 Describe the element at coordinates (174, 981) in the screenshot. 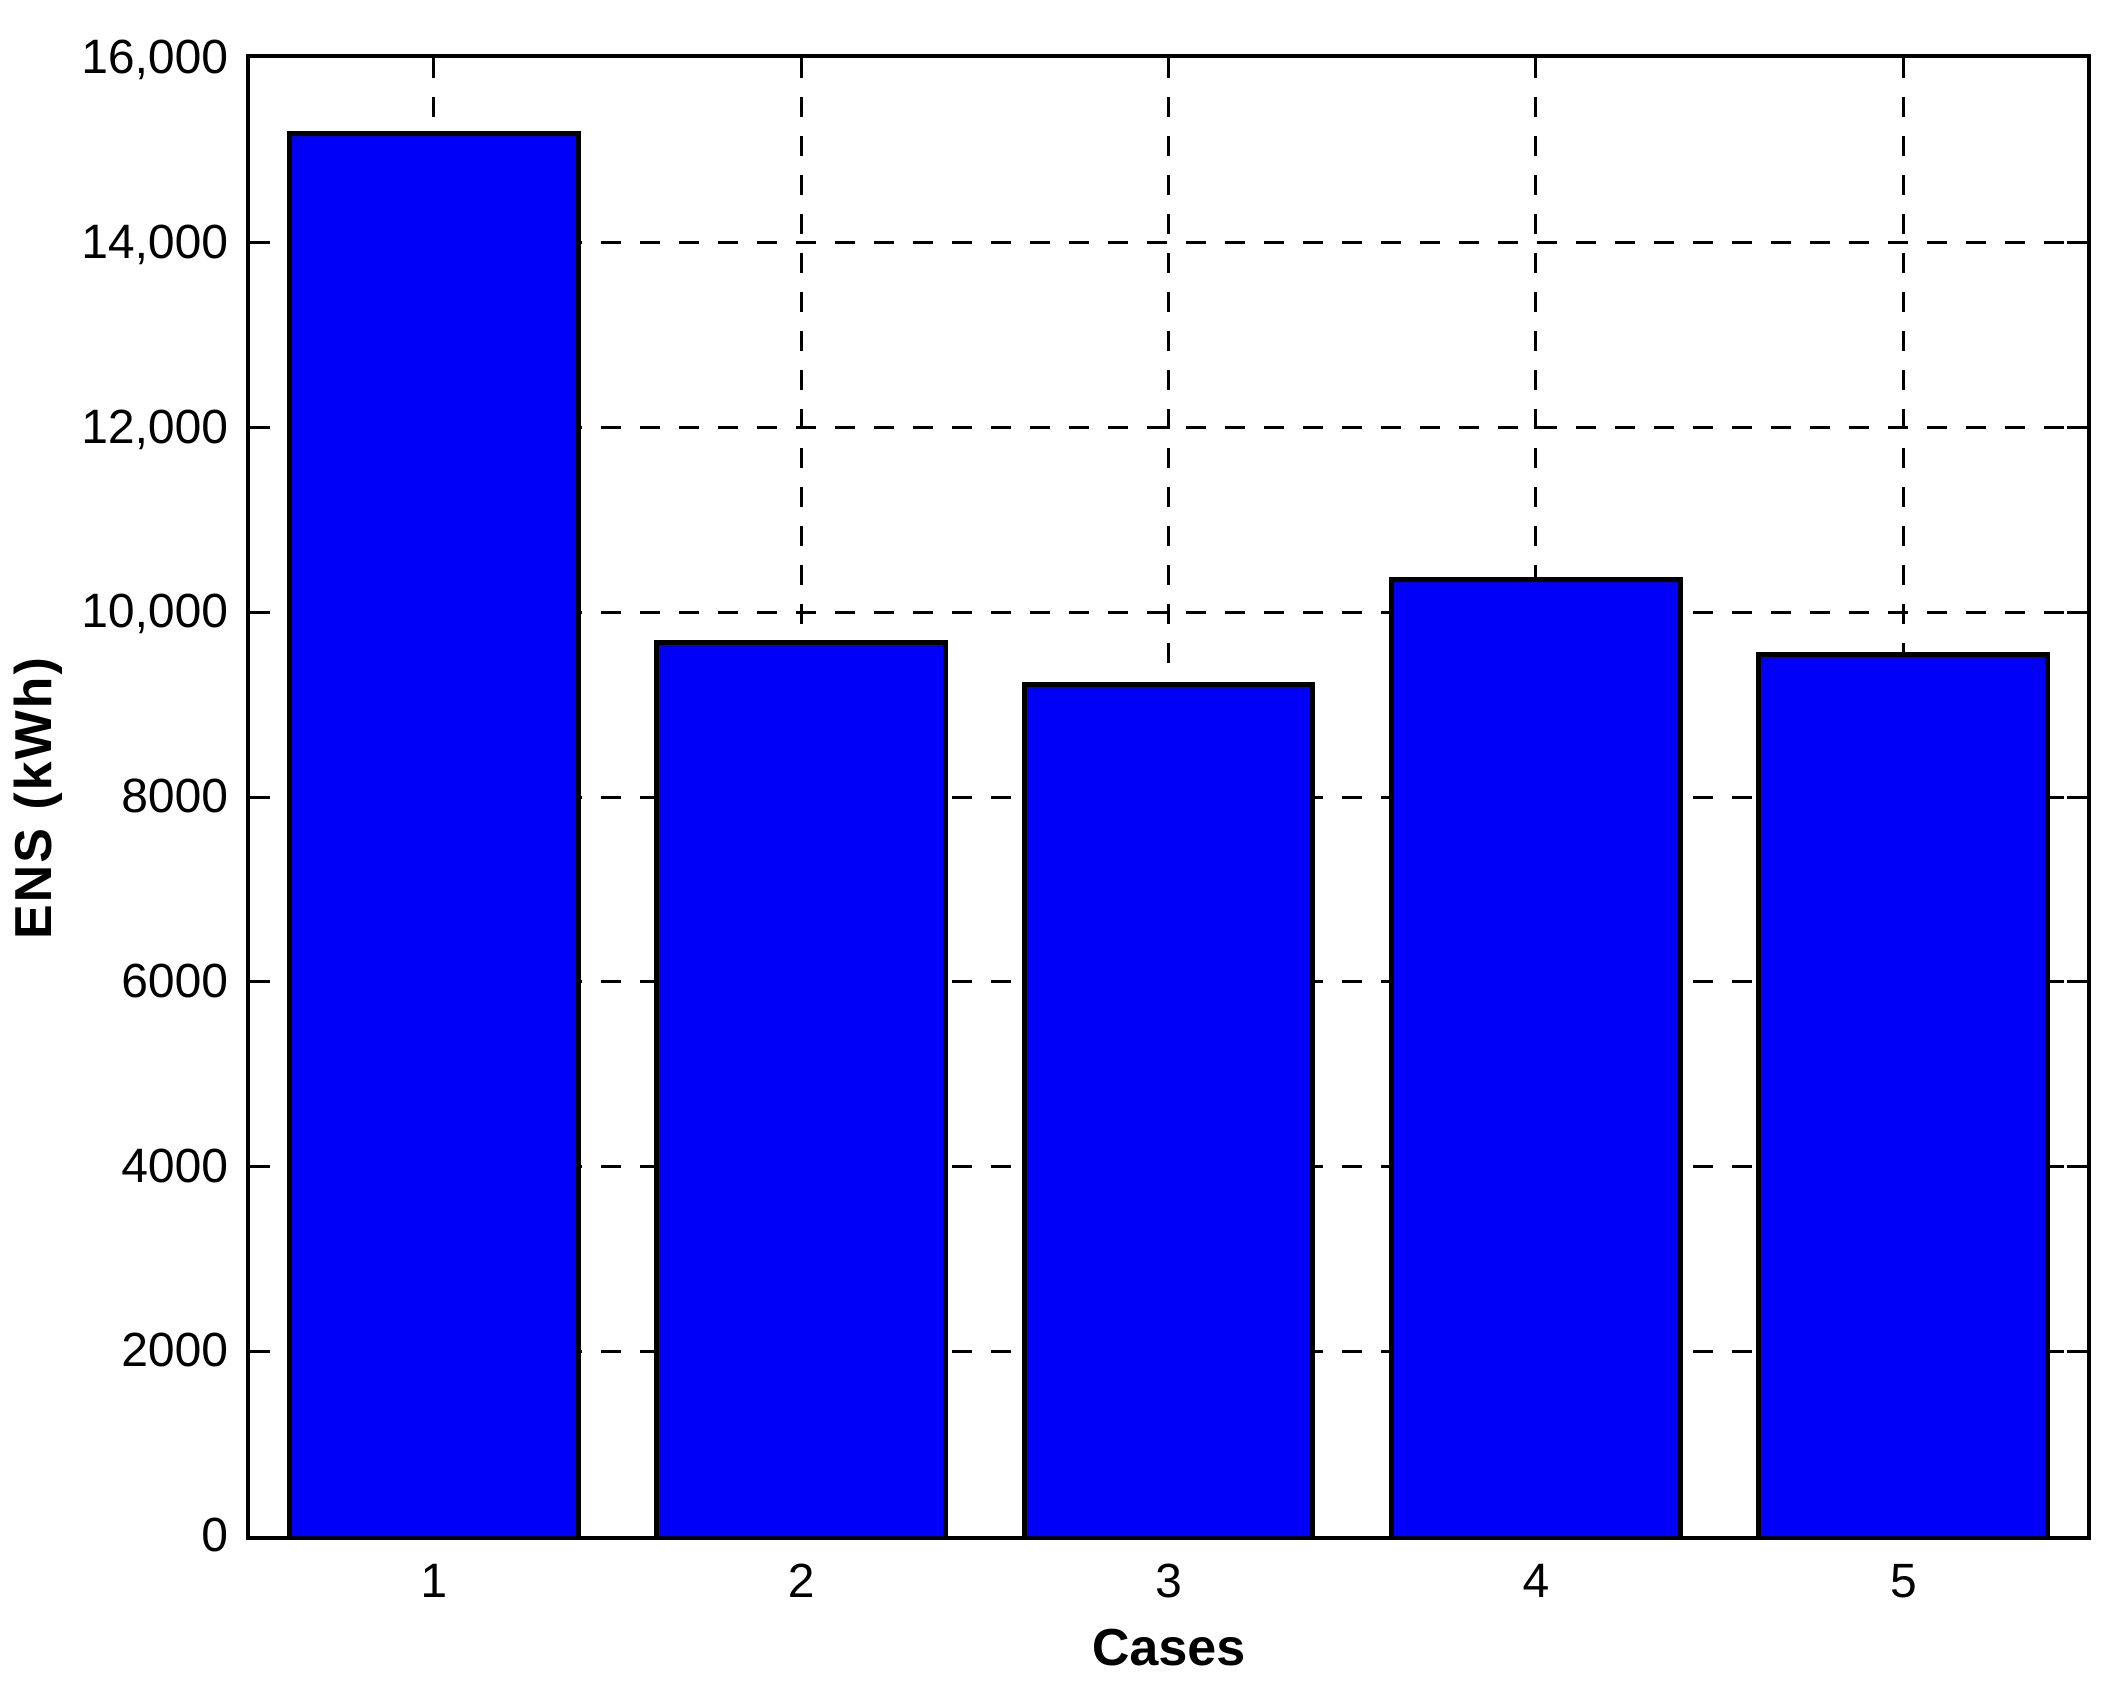

I see `y-tick-label: 6000` at that location.